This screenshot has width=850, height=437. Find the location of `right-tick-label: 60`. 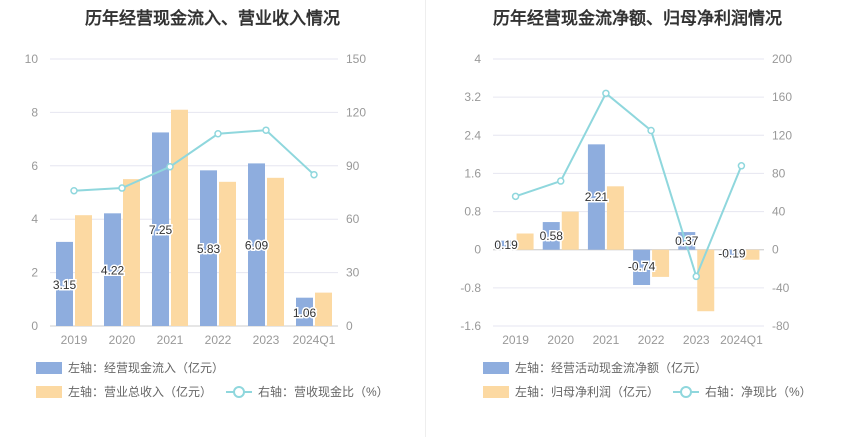

right-tick-label: 60 is located at coordinates (353, 219).